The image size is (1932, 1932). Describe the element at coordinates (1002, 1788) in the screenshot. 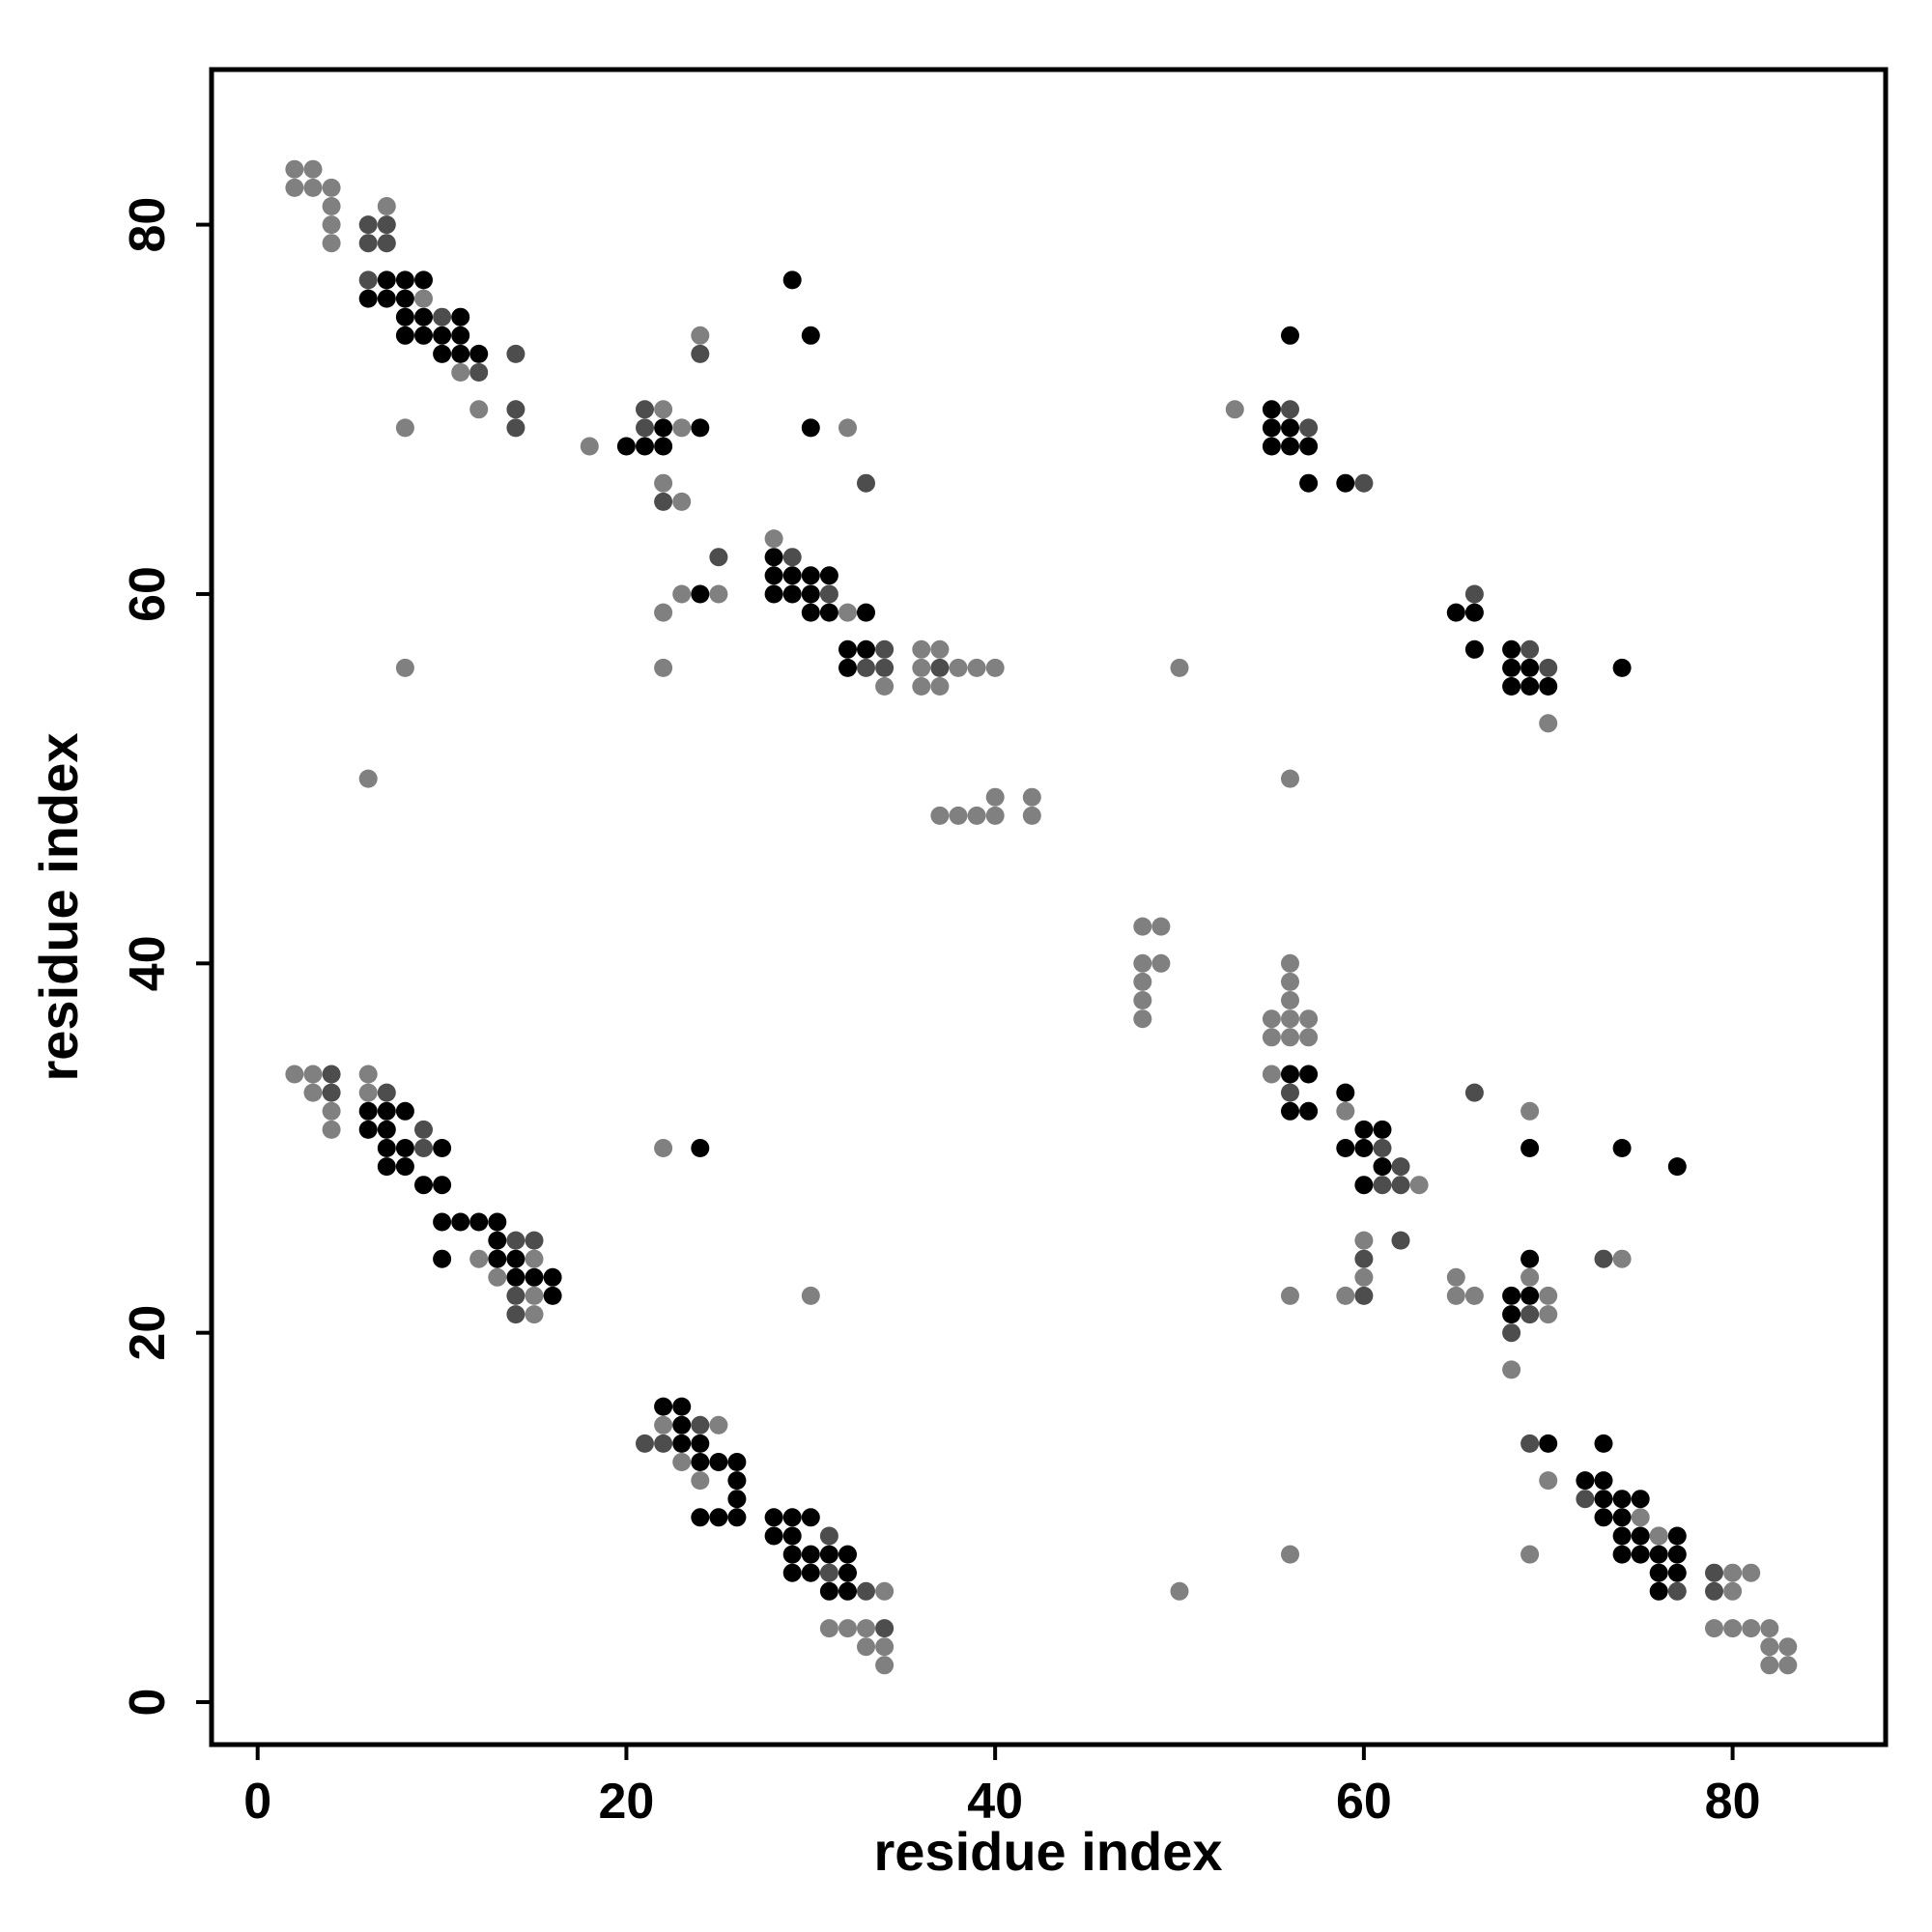

I see `x-axis: 0 20 40 60 80` at that location.